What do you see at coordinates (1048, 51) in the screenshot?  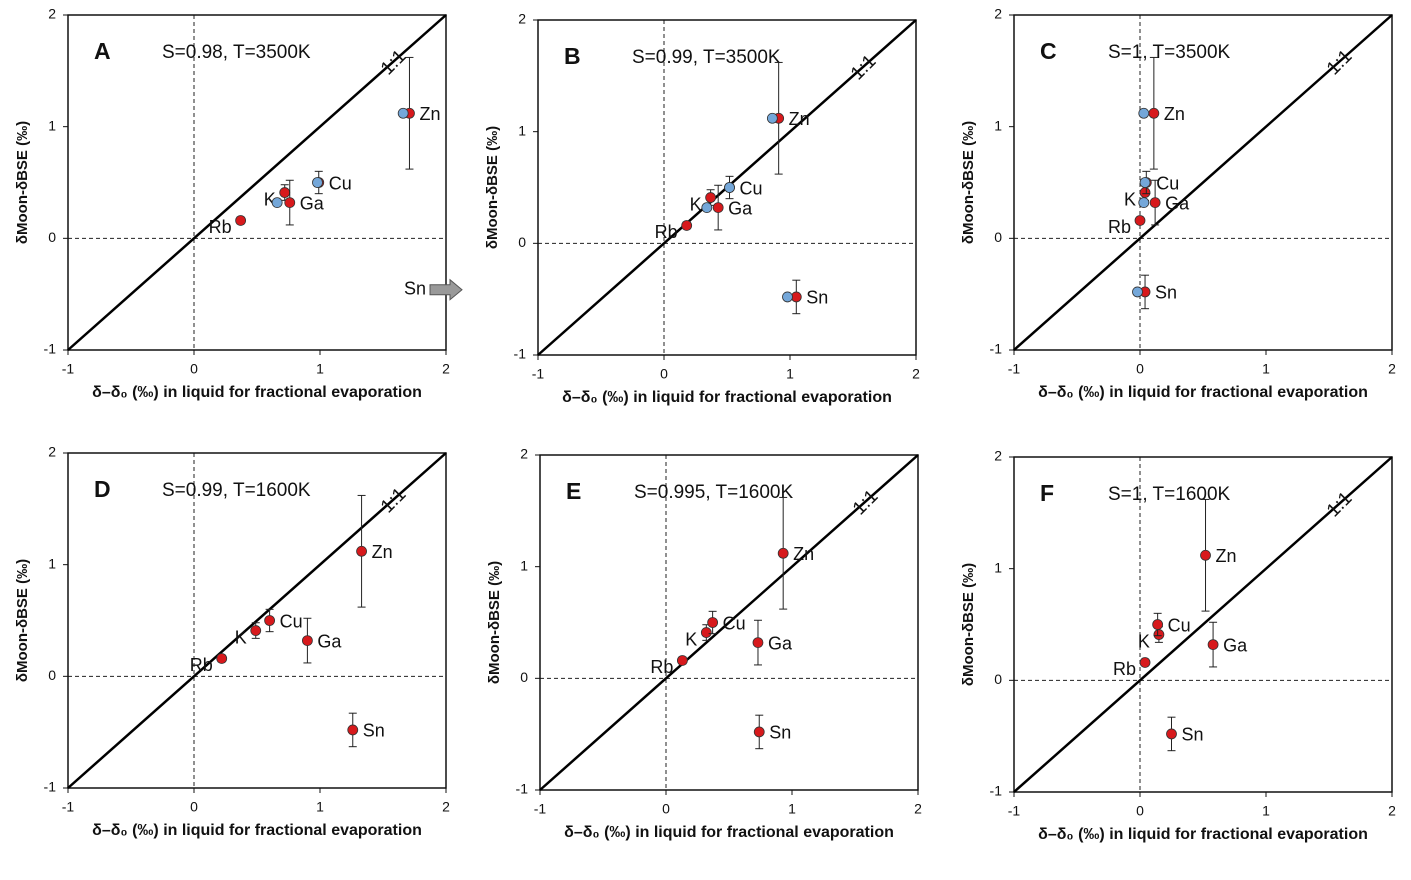 I see `panel-letter: C` at bounding box center [1048, 51].